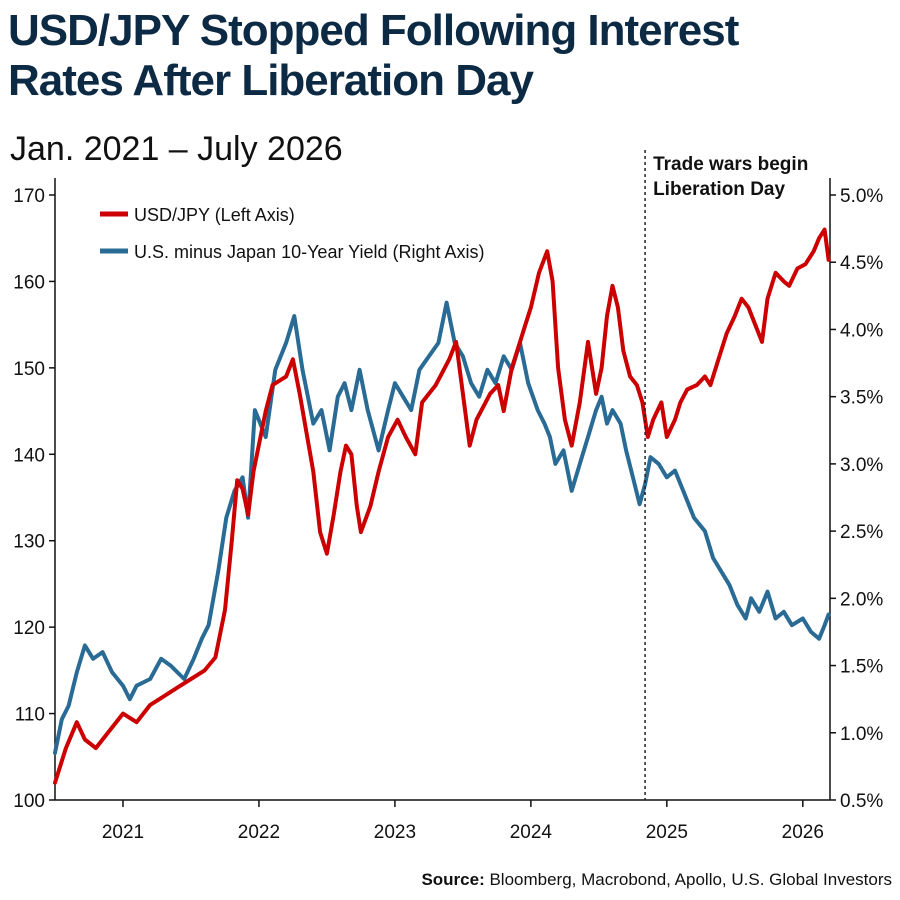  I want to click on right-tick-label: 3.5%, so click(861, 398).